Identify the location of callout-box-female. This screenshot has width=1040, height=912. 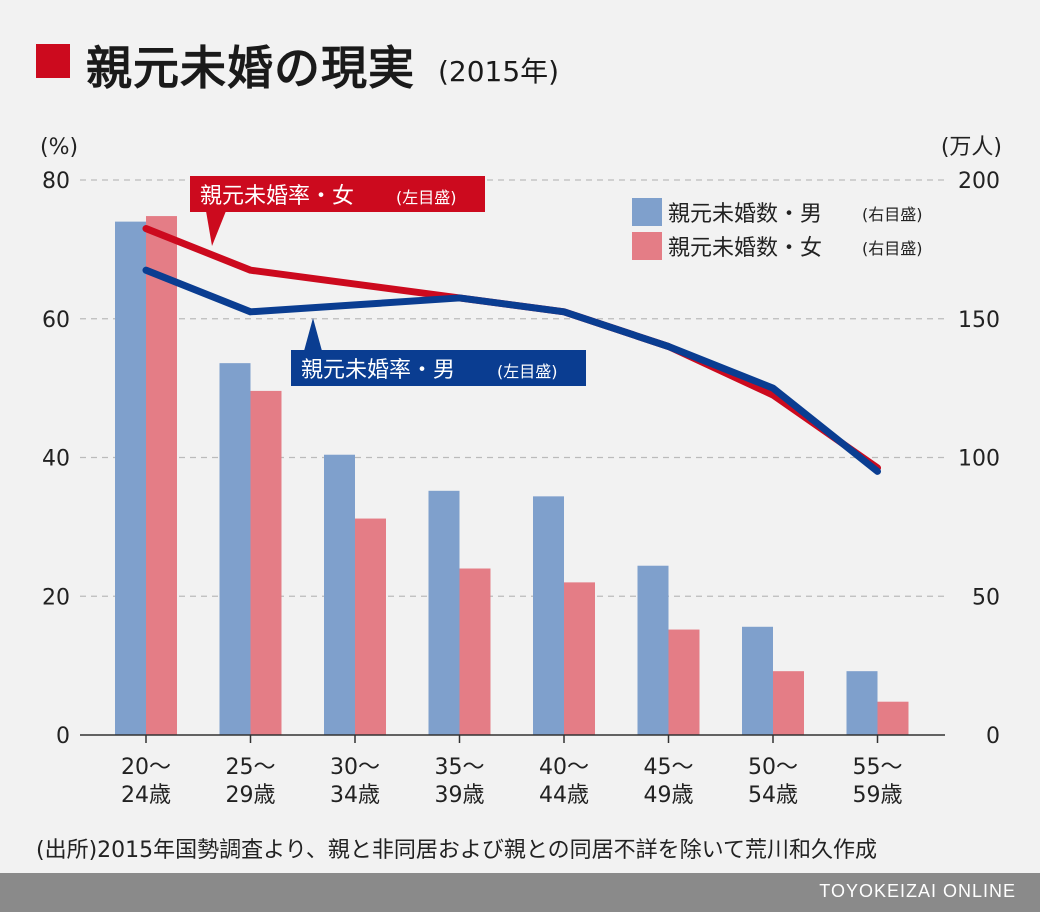
(337, 194).